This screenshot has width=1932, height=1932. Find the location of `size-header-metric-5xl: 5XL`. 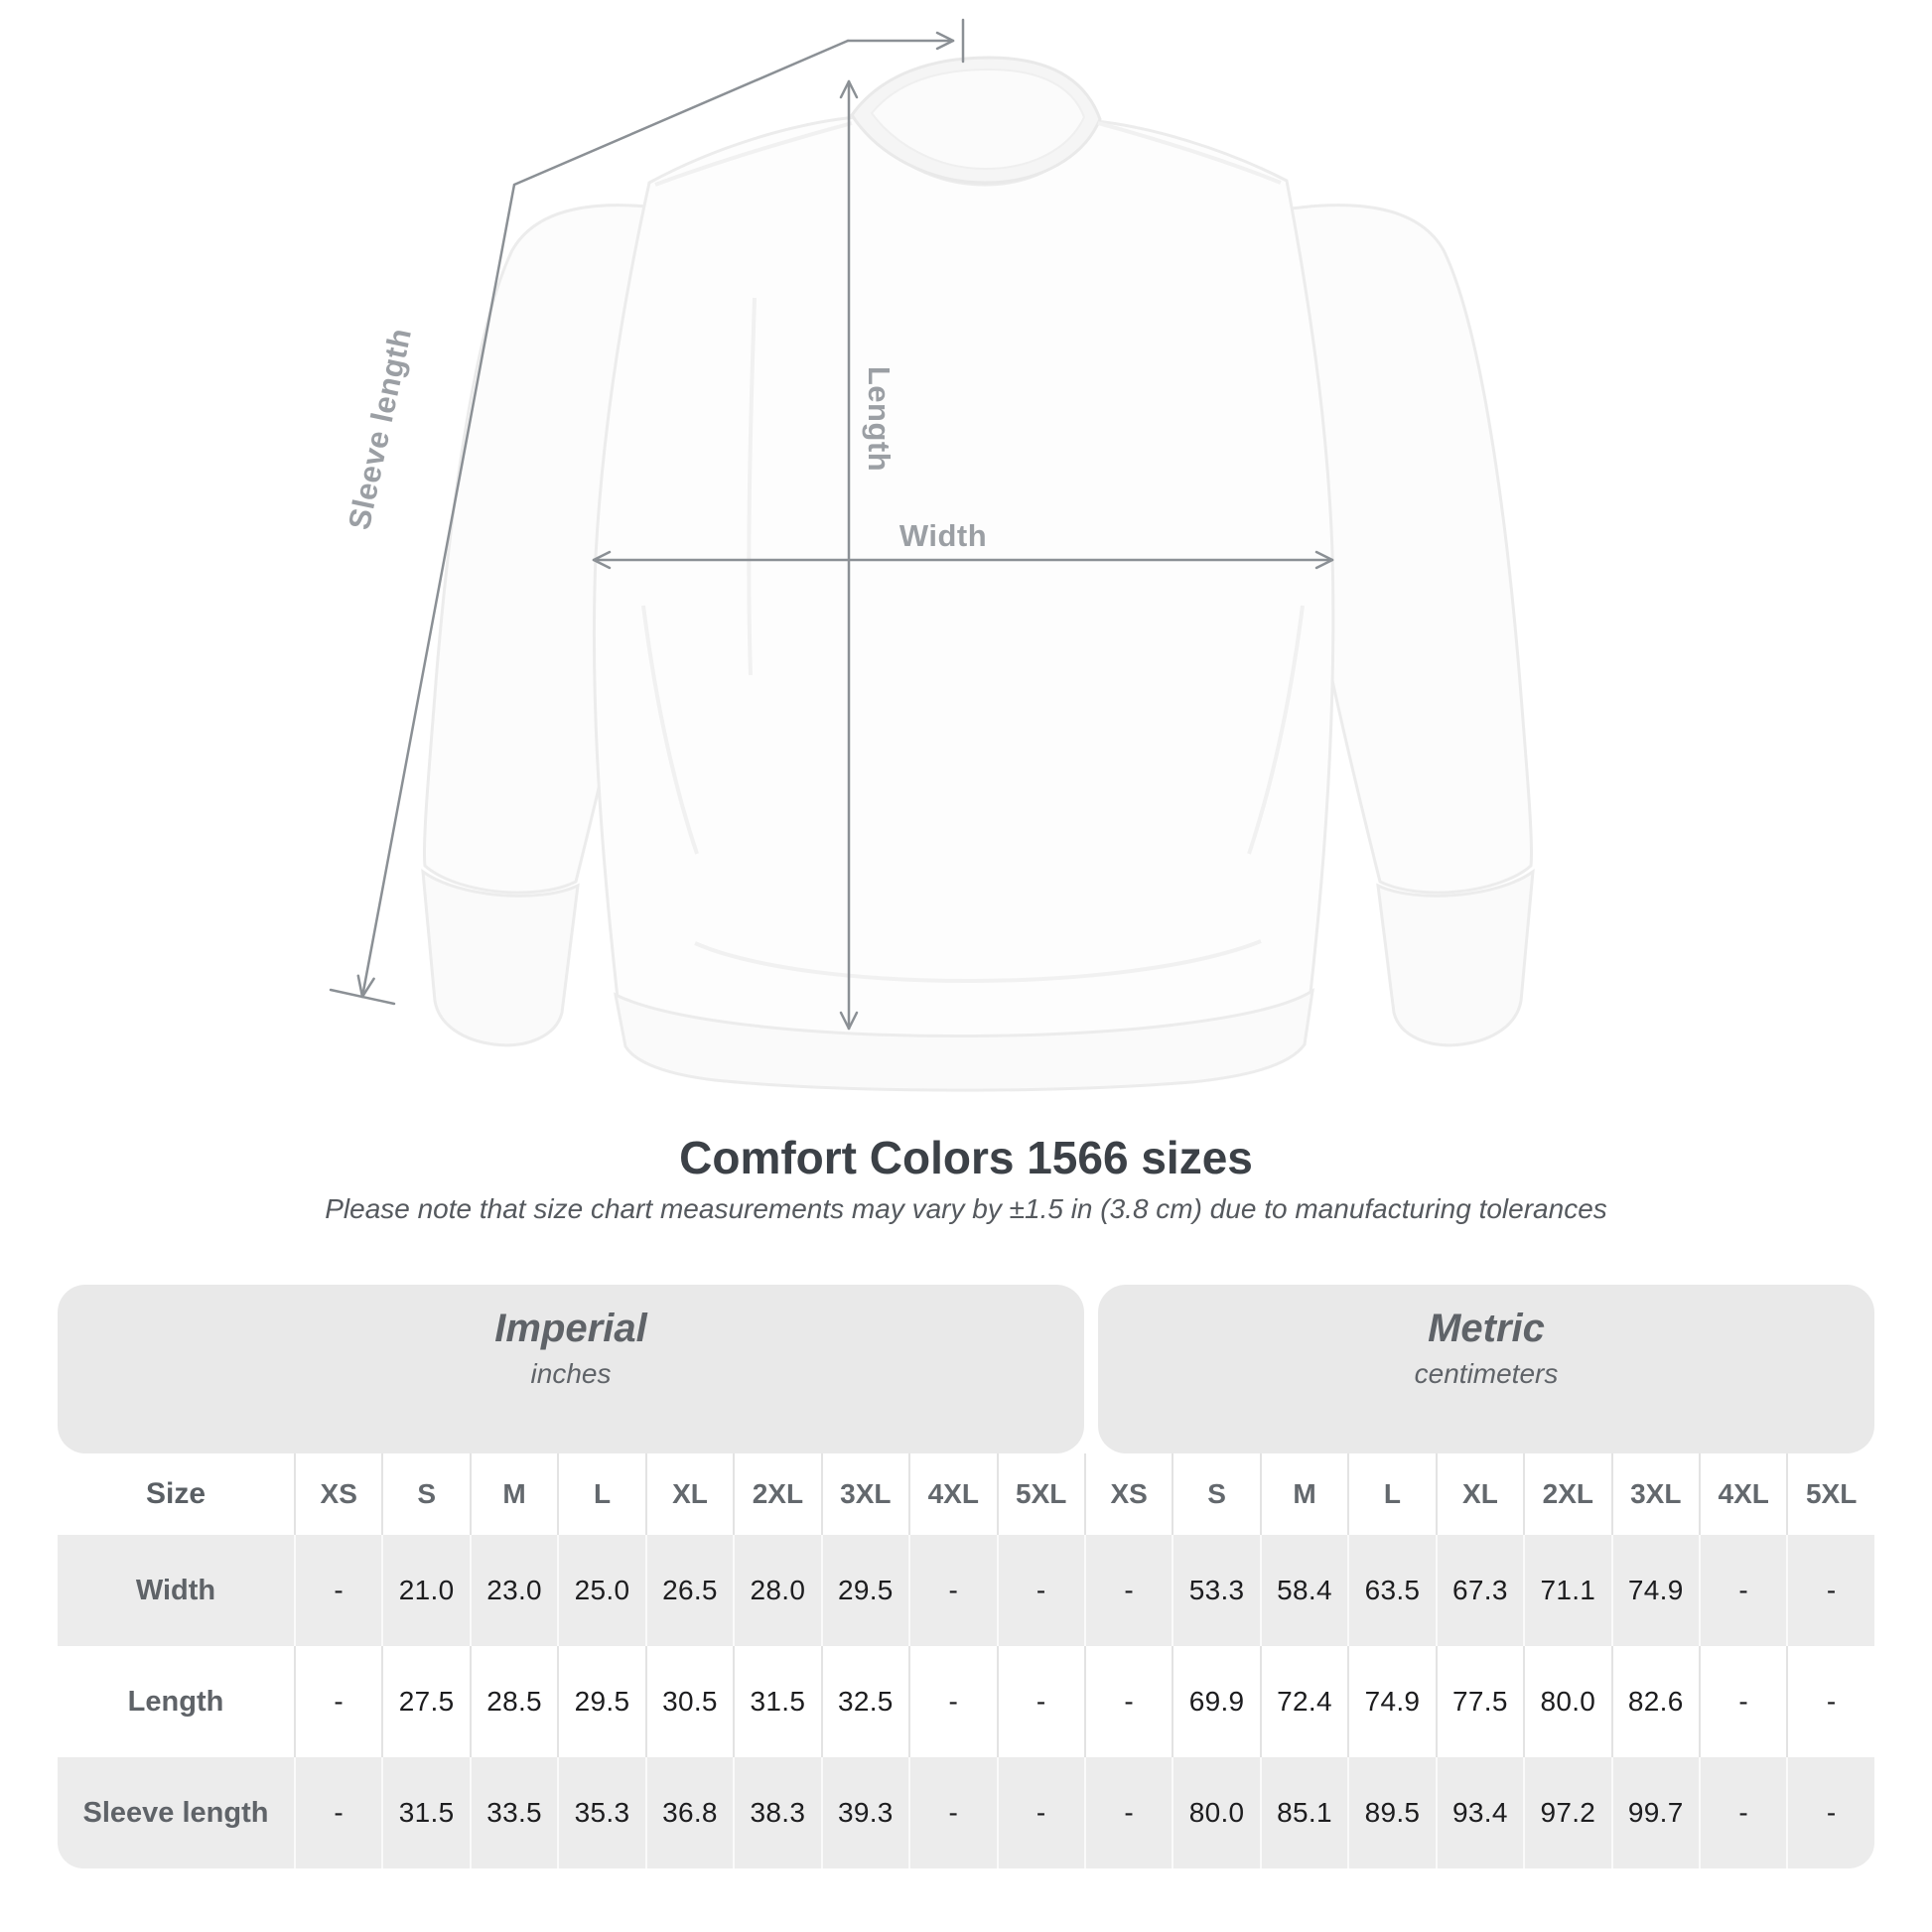

size-header-metric-5xl: 5XL is located at coordinates (1830, 1494).